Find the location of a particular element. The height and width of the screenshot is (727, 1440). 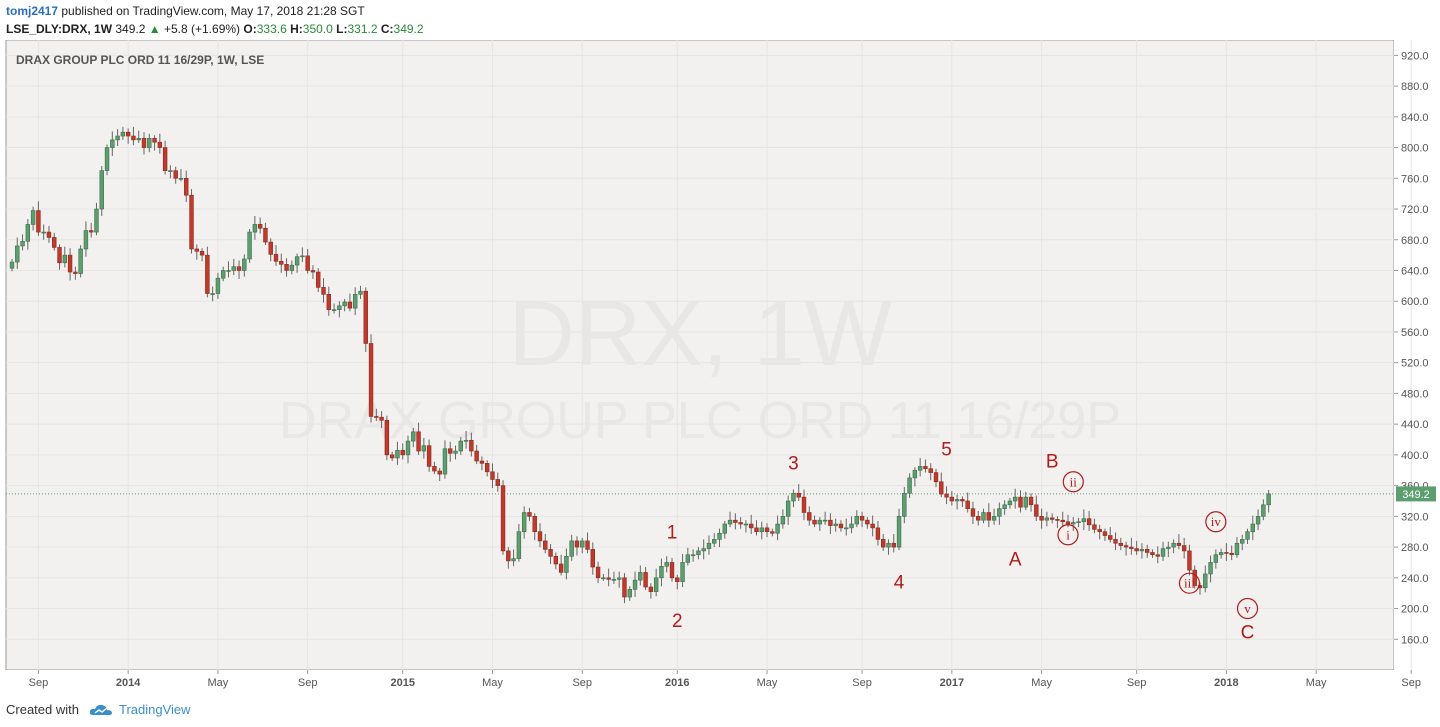

x-tick-label: 2015 is located at coordinates (402, 683).